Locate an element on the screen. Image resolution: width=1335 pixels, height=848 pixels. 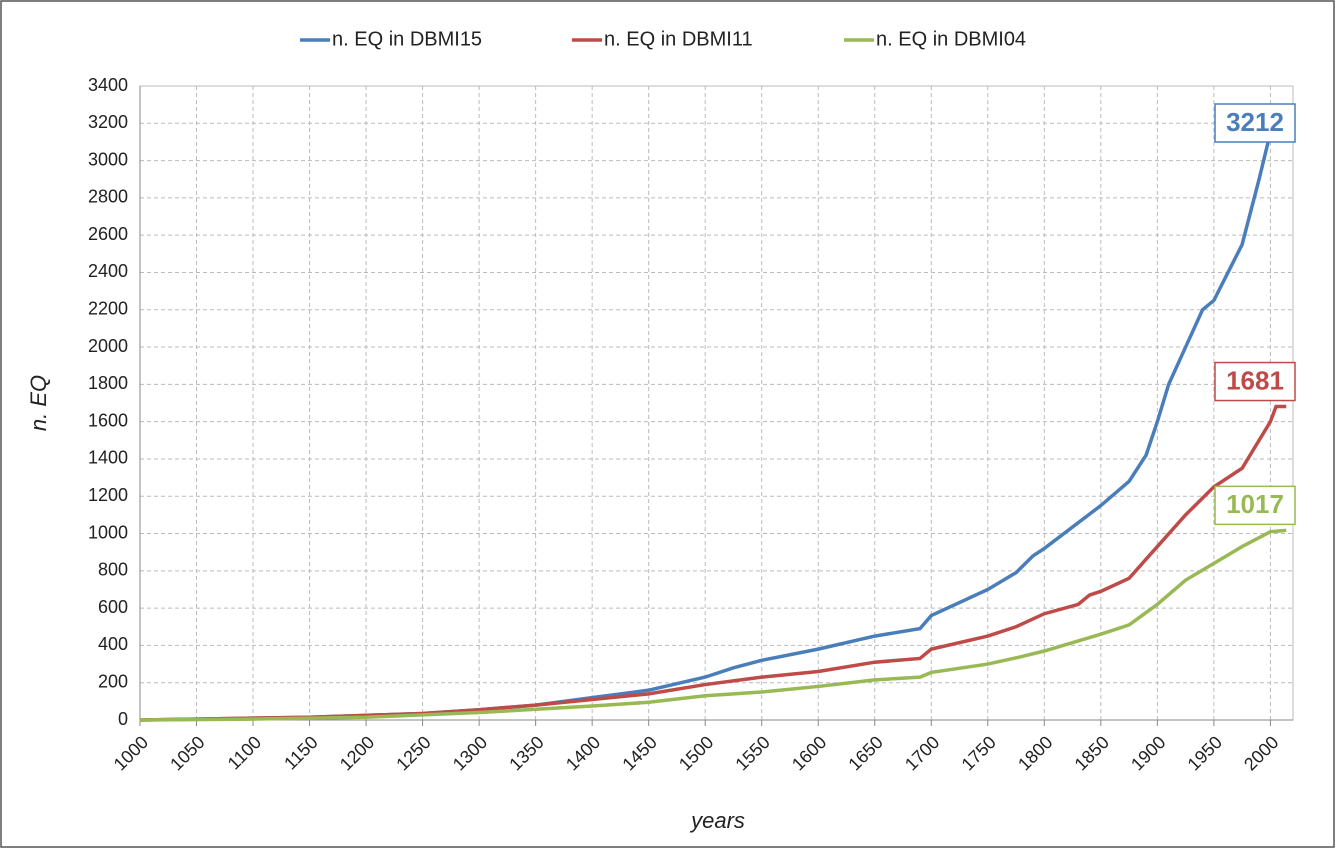
annotation: 1681 is located at coordinates (1255, 380).